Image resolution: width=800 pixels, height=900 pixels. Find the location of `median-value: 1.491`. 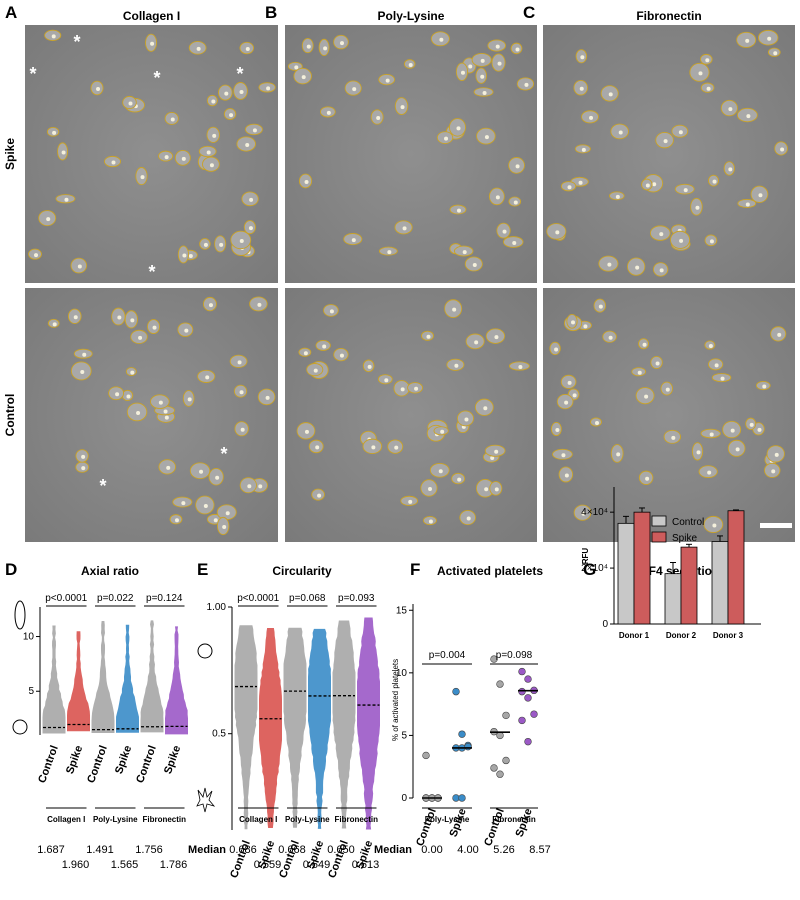

median-value: 1.491 is located at coordinates (100, 850).